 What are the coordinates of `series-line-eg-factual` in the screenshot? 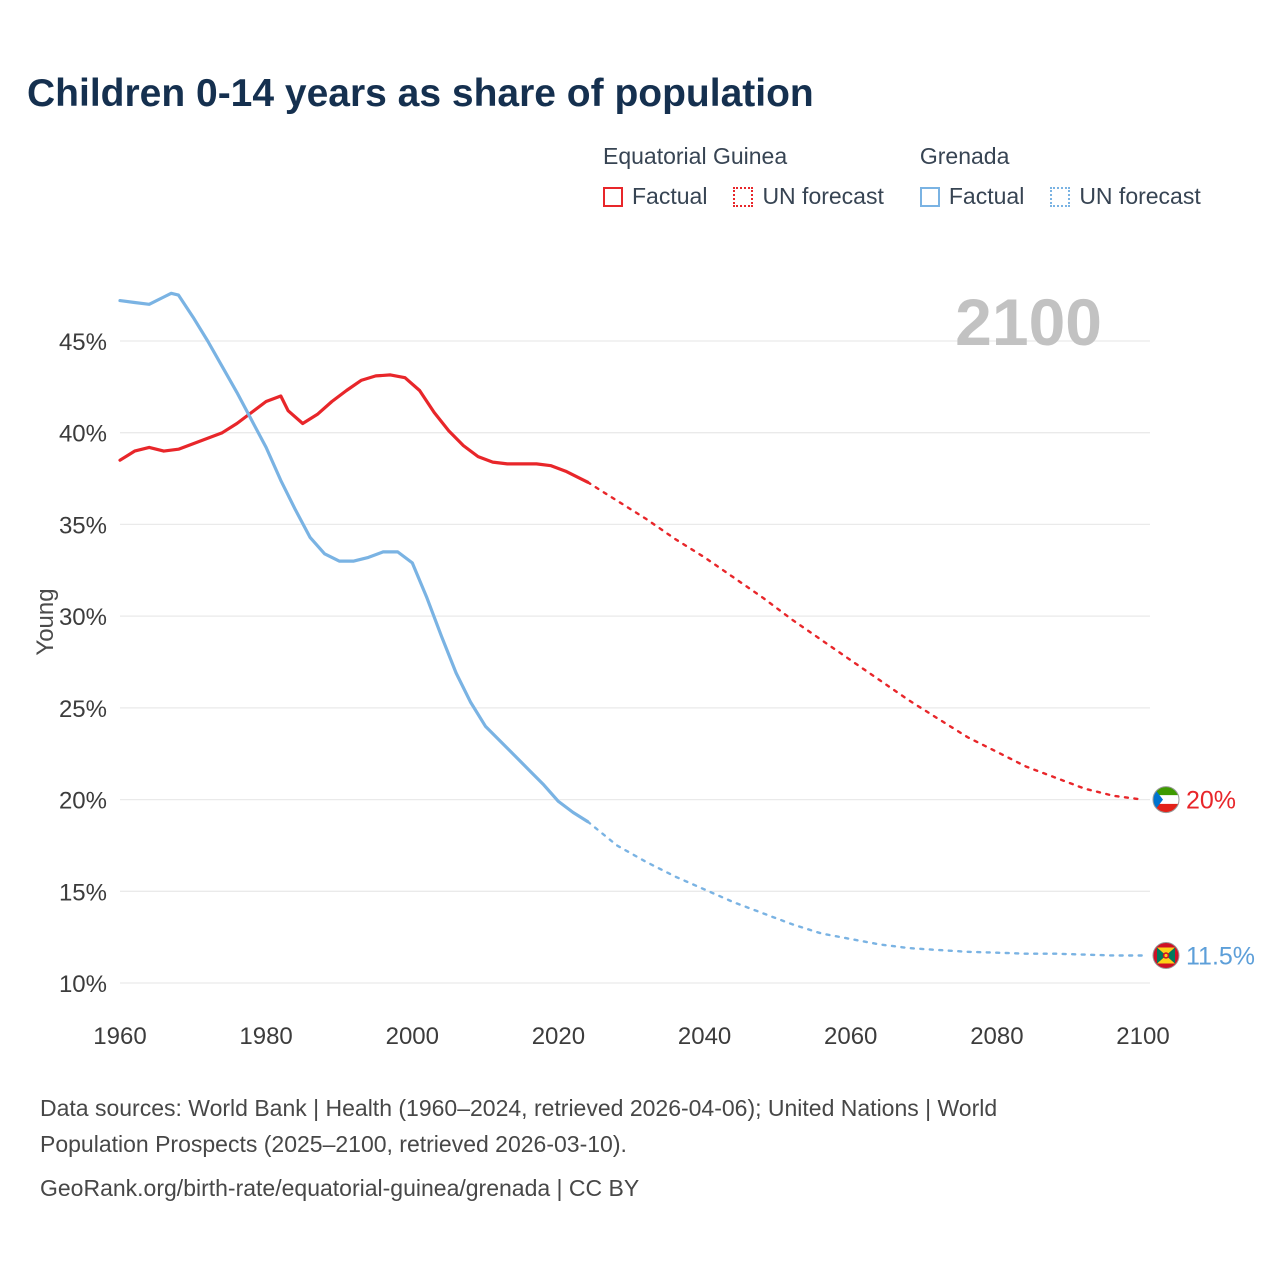 It's located at (354, 428).